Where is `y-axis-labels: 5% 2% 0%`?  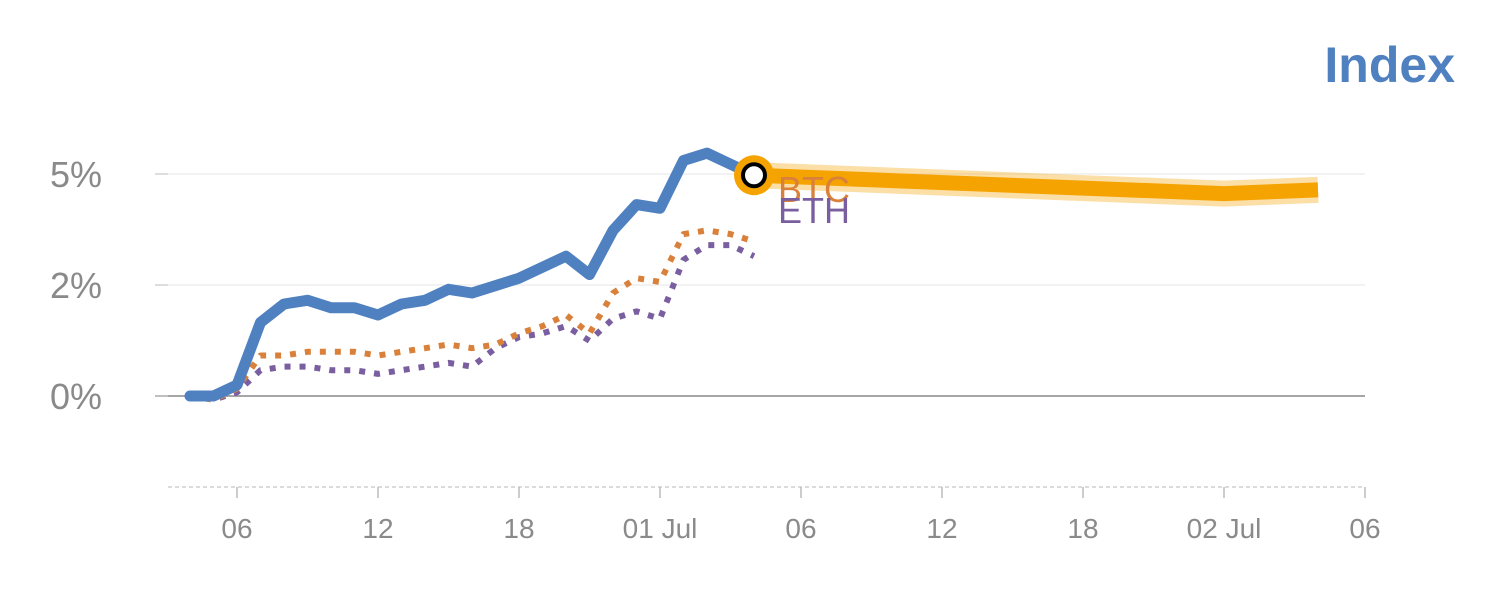 y-axis-labels: 5% 2% 0% is located at coordinates (76, 285).